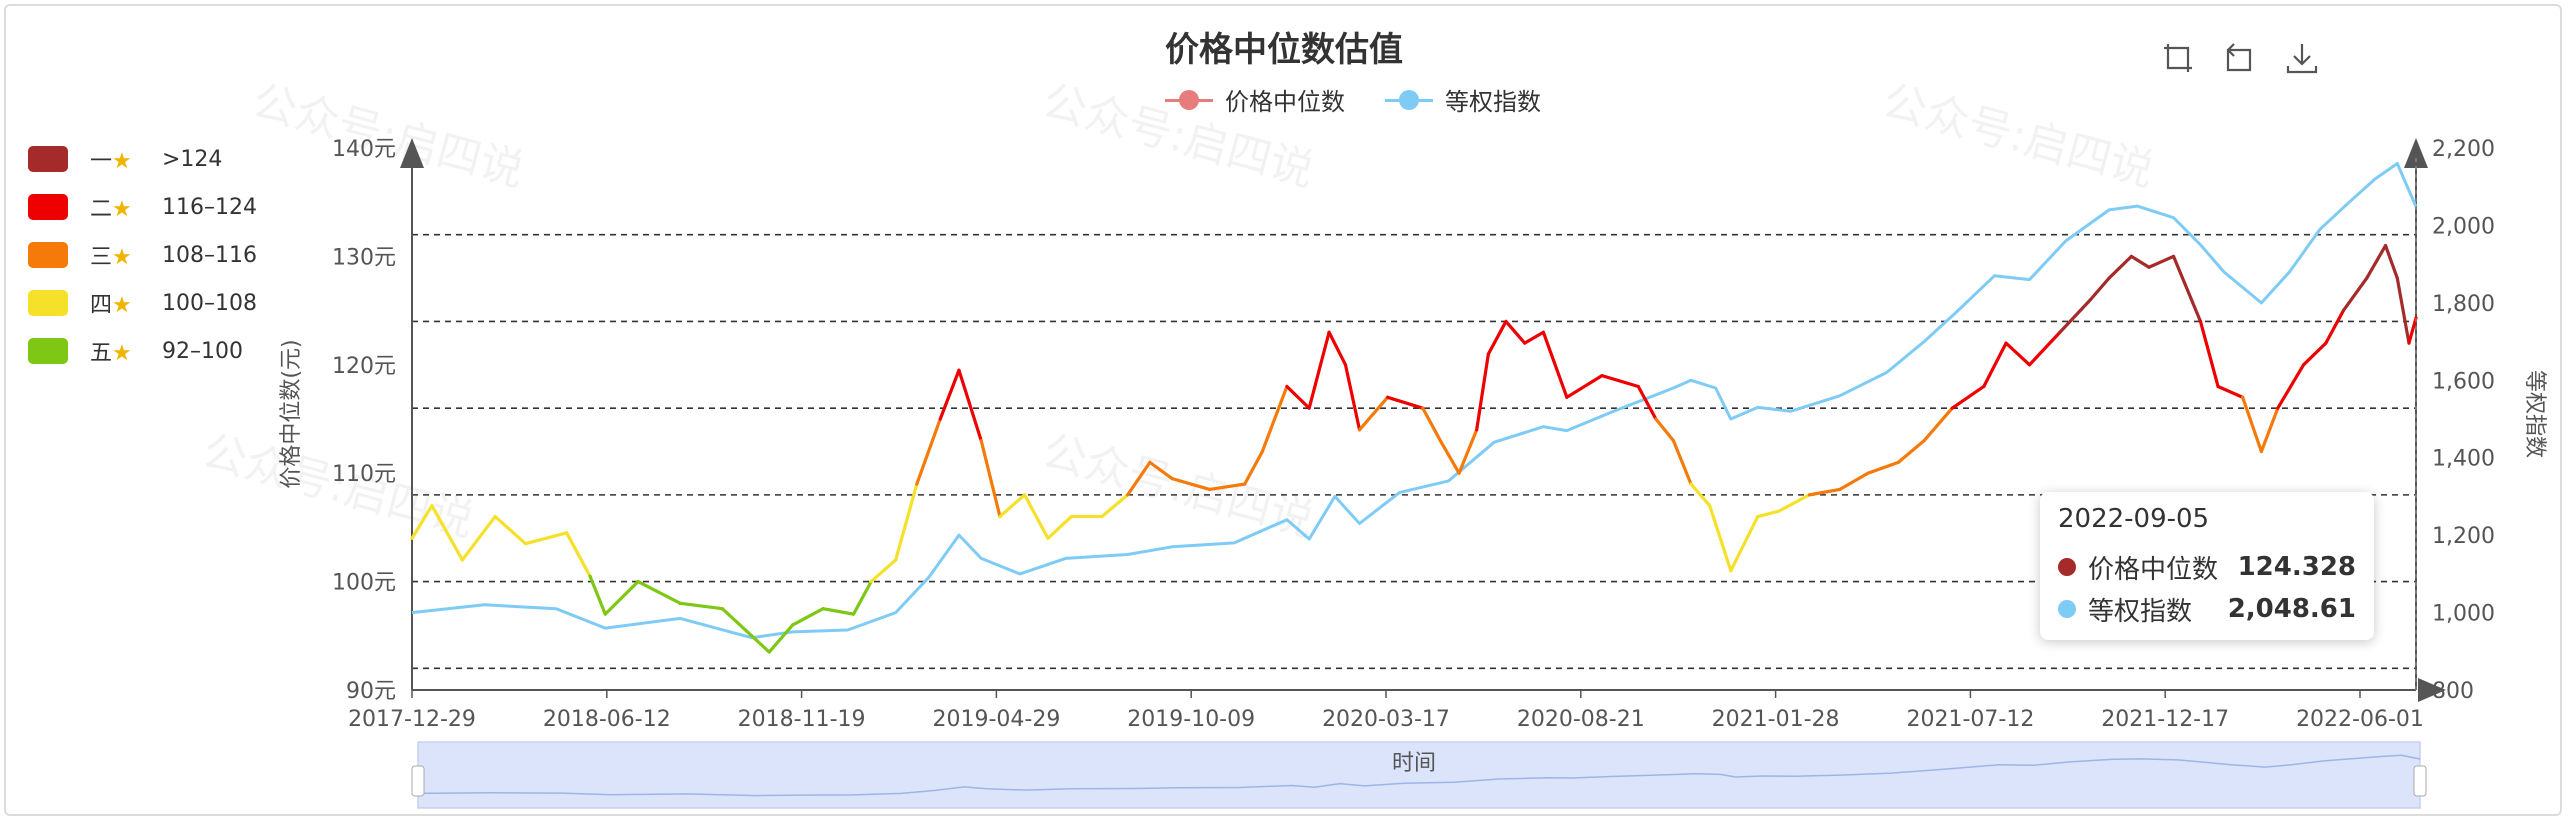 The image size is (2568, 822). I want to click on datazoom-preview-line, so click(1419, 775).